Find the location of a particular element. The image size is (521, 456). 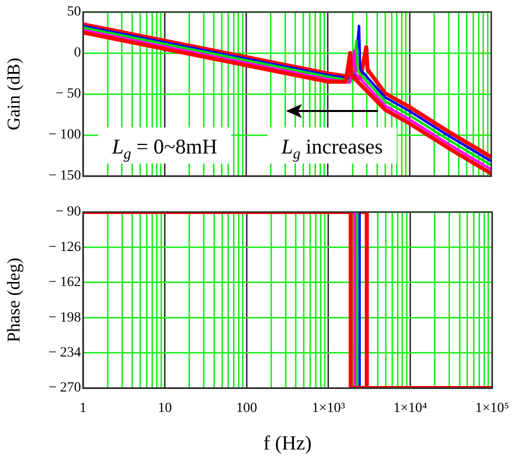

x-tick-label: 1×10⁵ is located at coordinates (492, 408).